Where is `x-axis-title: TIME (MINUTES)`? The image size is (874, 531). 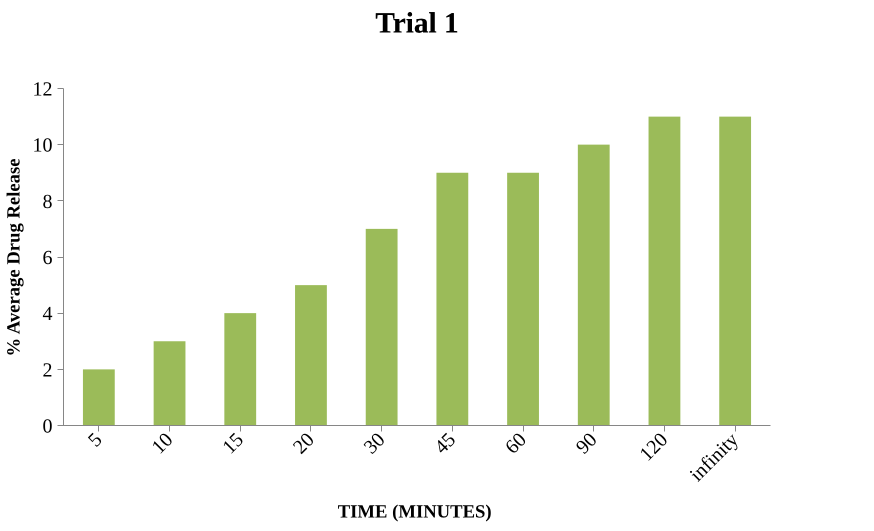
x-axis-title: TIME (MINUTES) is located at coordinates (415, 512).